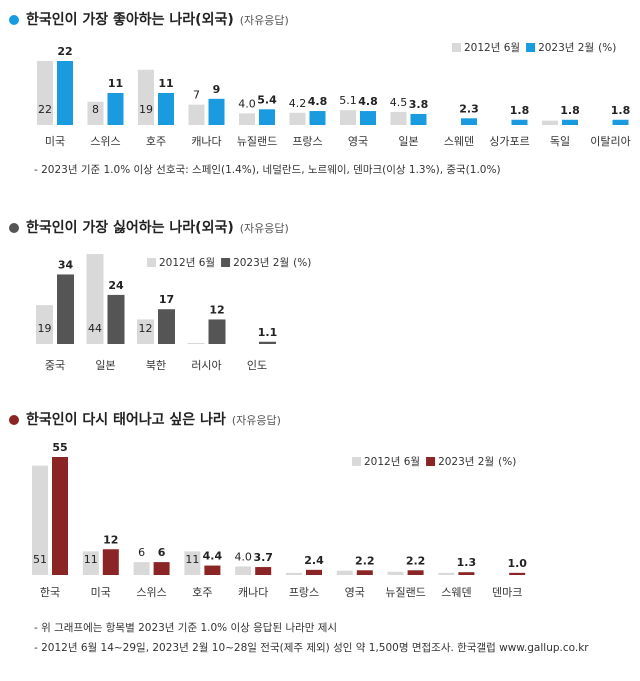 The image size is (640, 681). I want to click on data-label: 24, so click(116, 285).